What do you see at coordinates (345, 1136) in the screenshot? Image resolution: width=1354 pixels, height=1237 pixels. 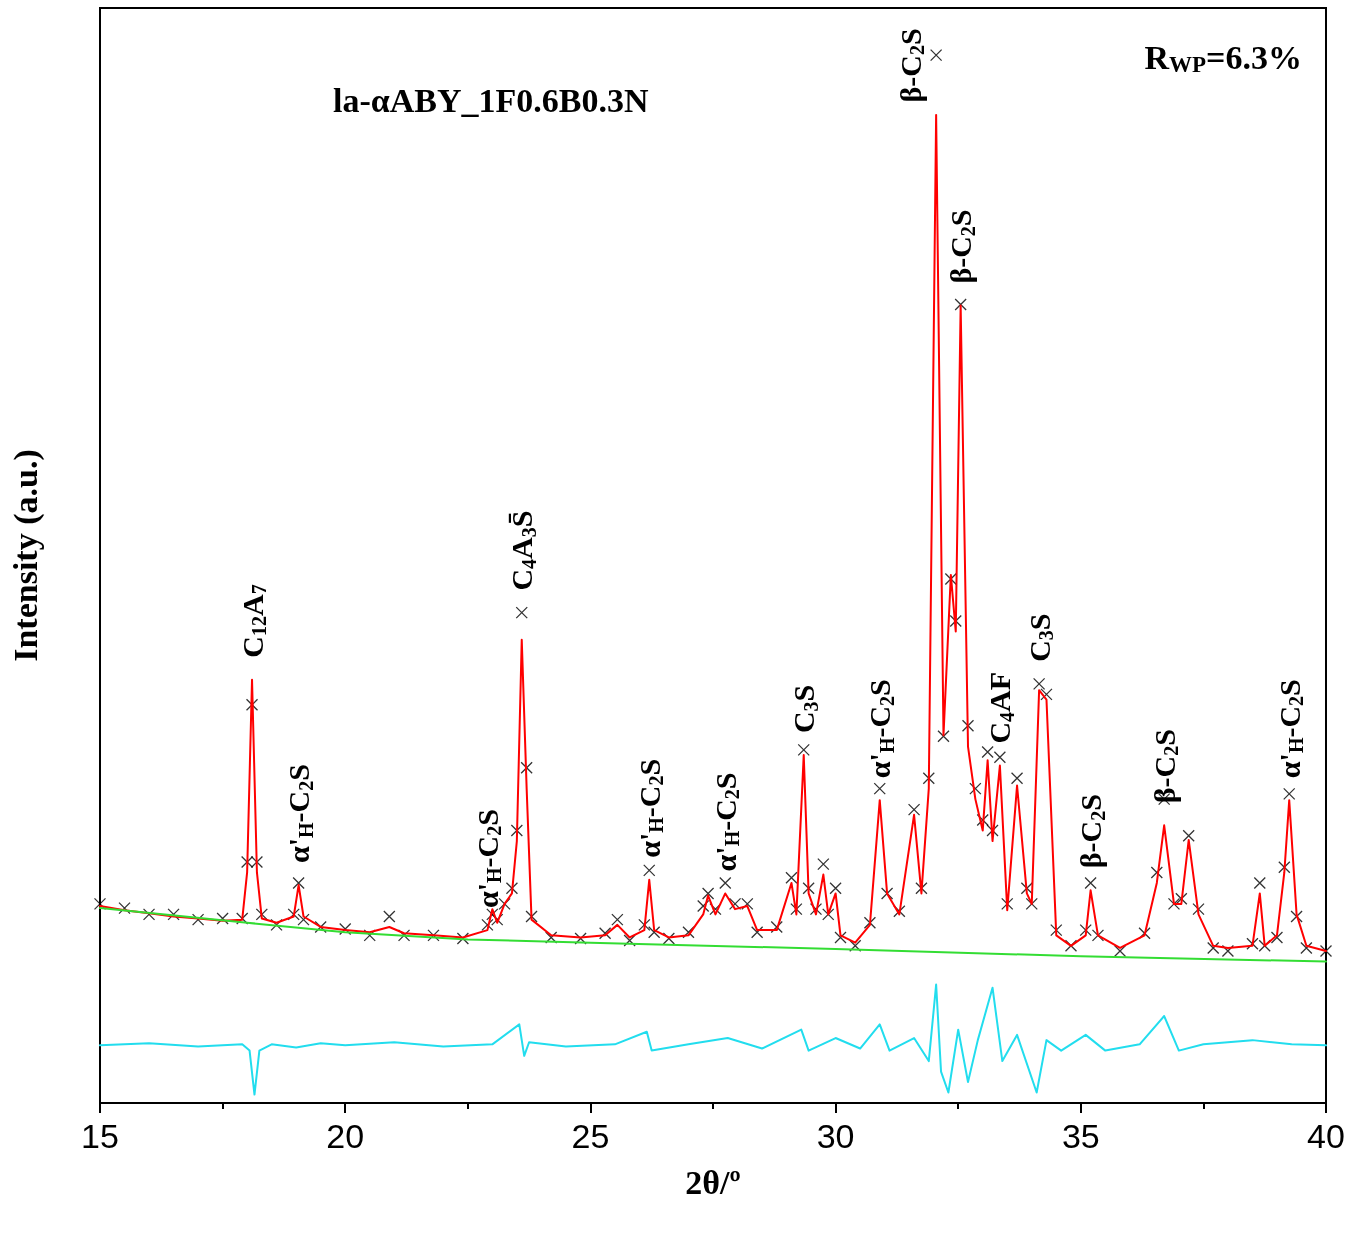 I see `x-tick-label: 20` at bounding box center [345, 1136].